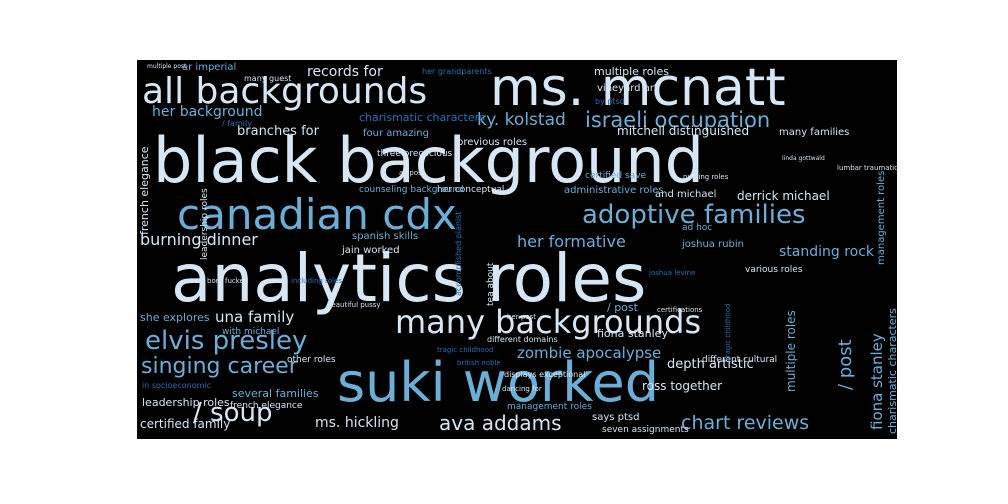 The image size is (1008, 504). Describe the element at coordinates (278, 131) in the screenshot. I see `word-branches-for: branches for` at that location.